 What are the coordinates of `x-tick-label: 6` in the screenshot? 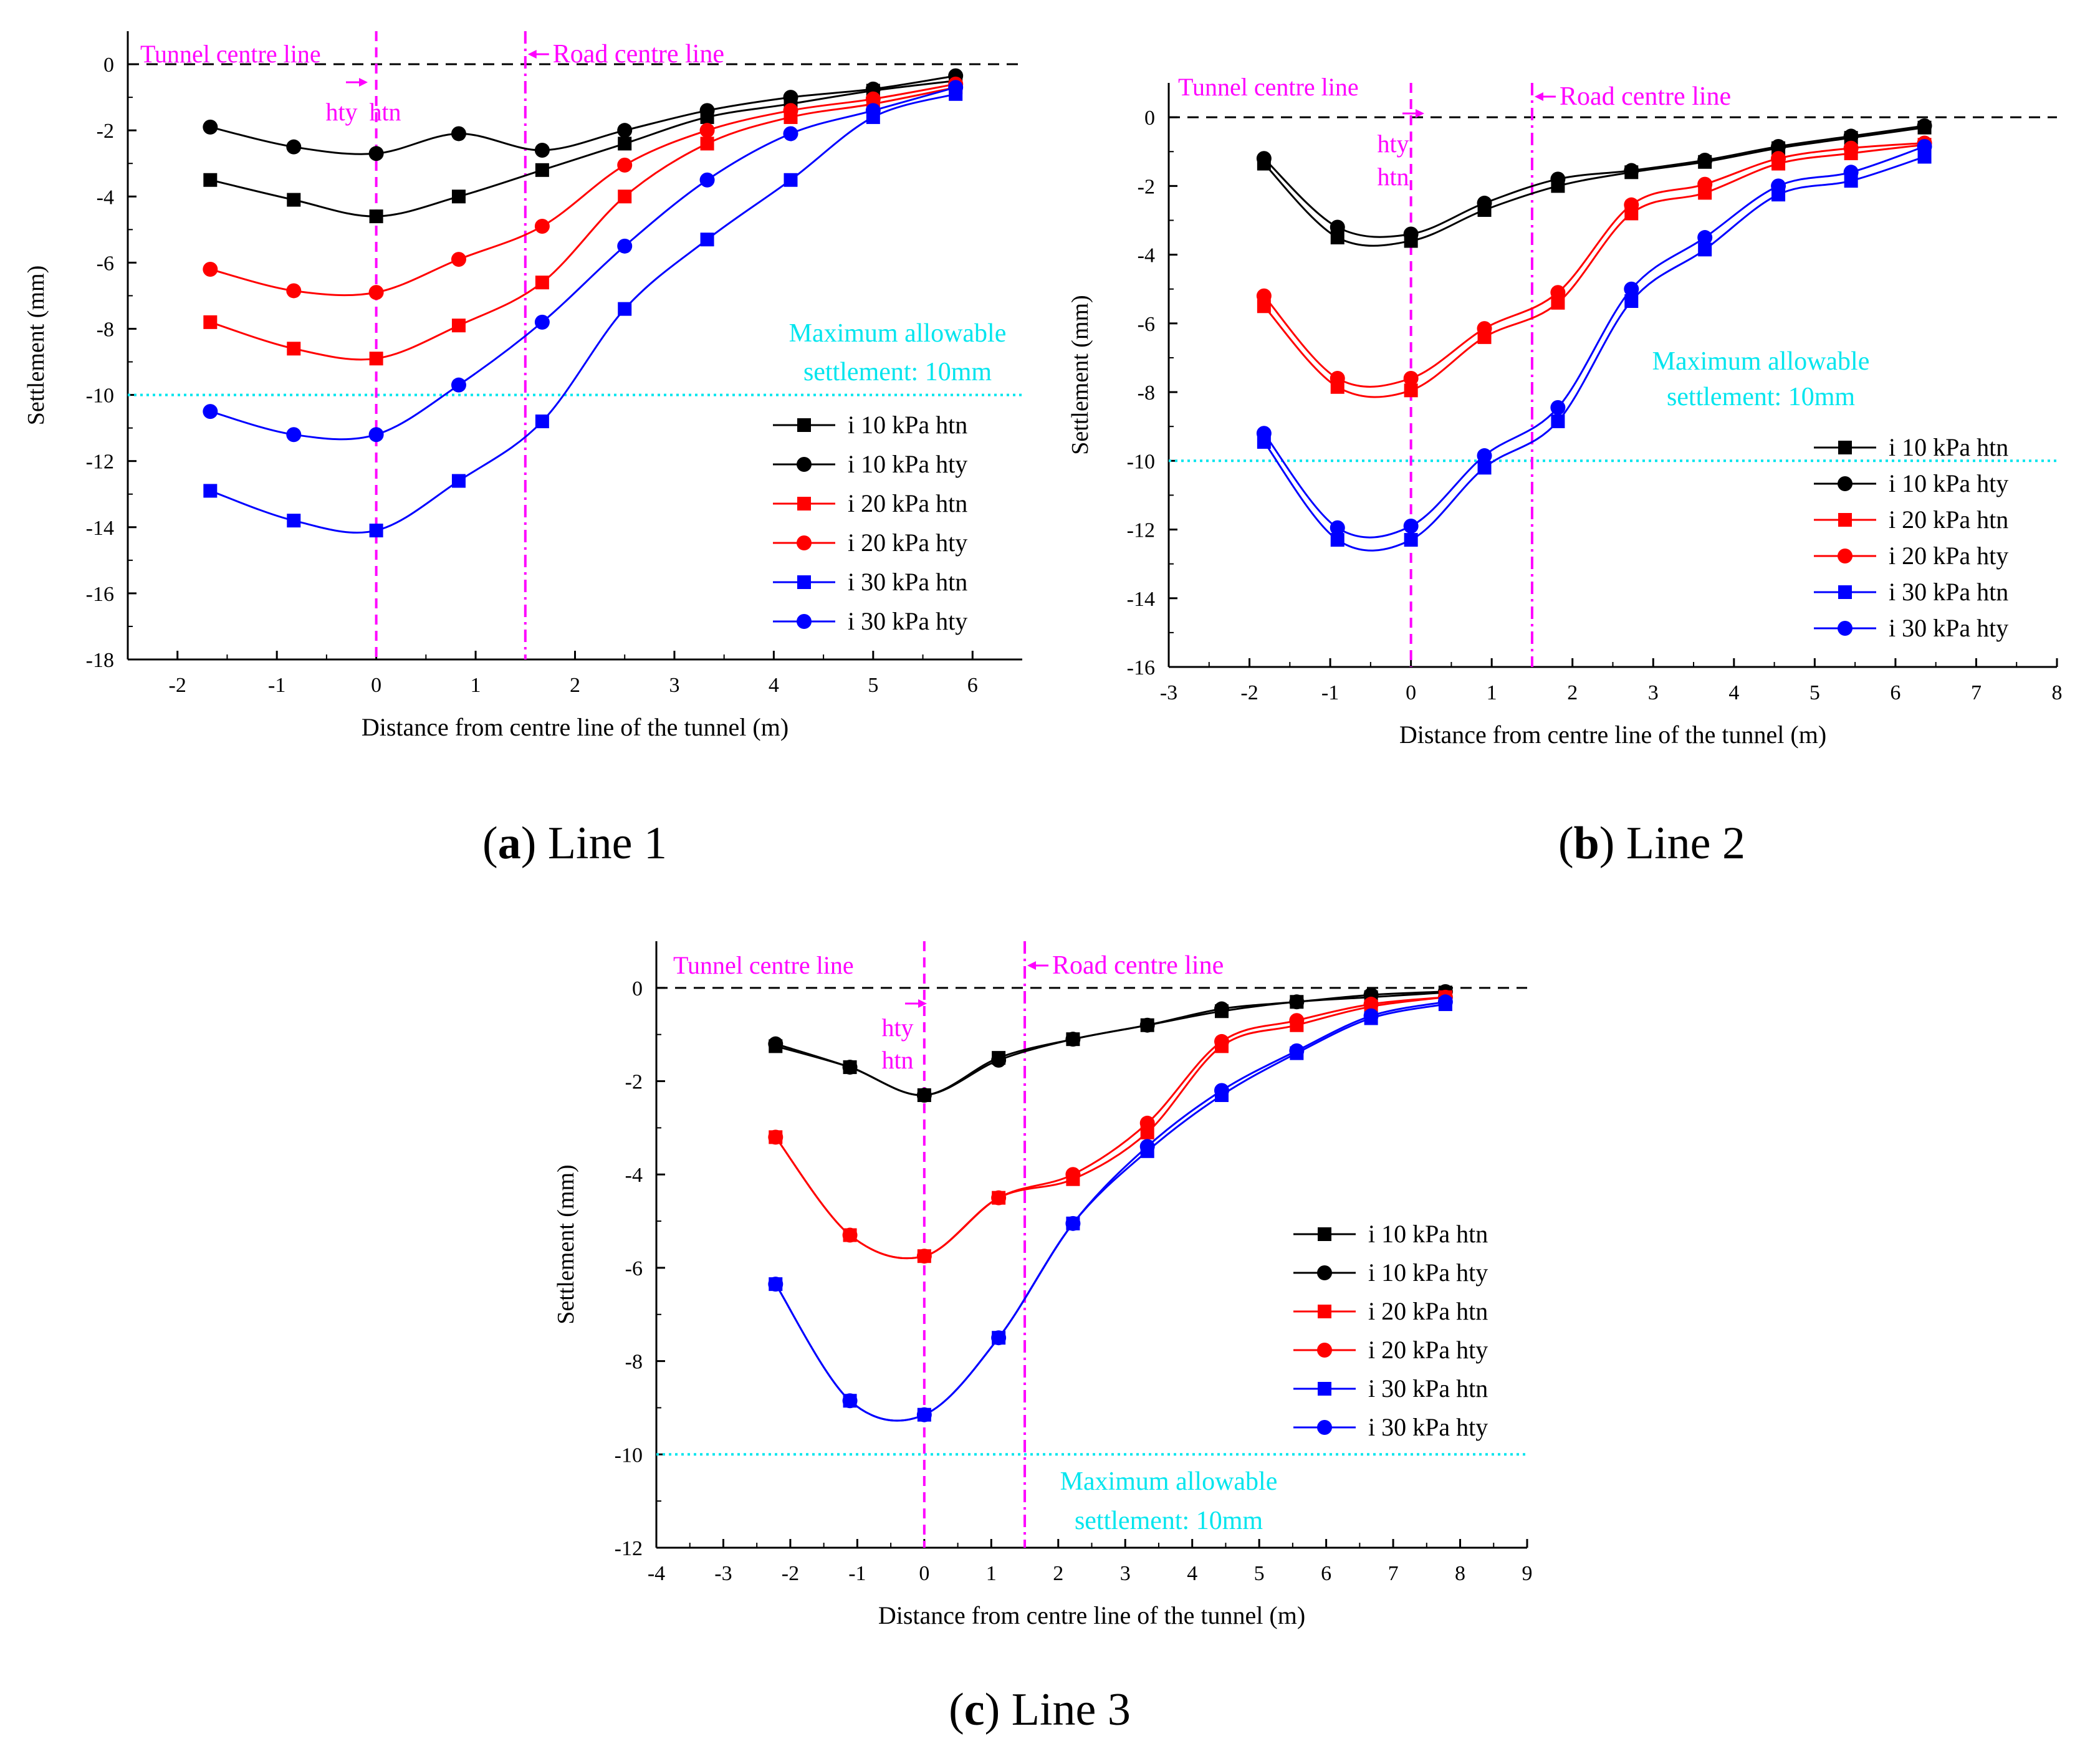 It's located at (972, 686).